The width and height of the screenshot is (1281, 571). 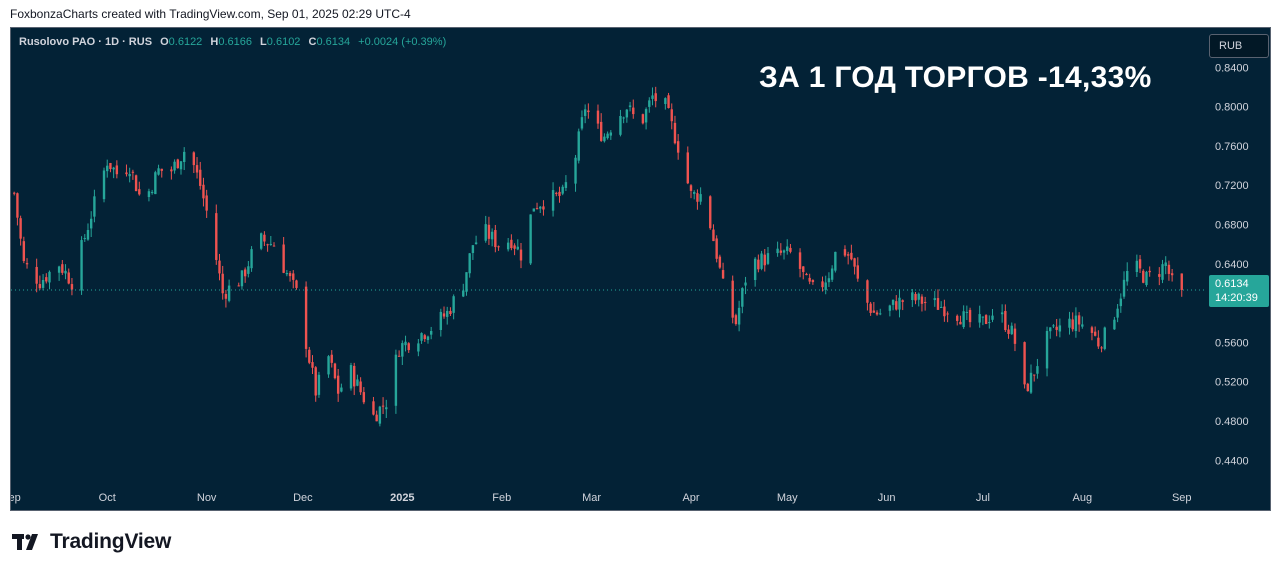 I want to click on last-price-badge: 0.6134 14:20:39, so click(x=1239, y=290).